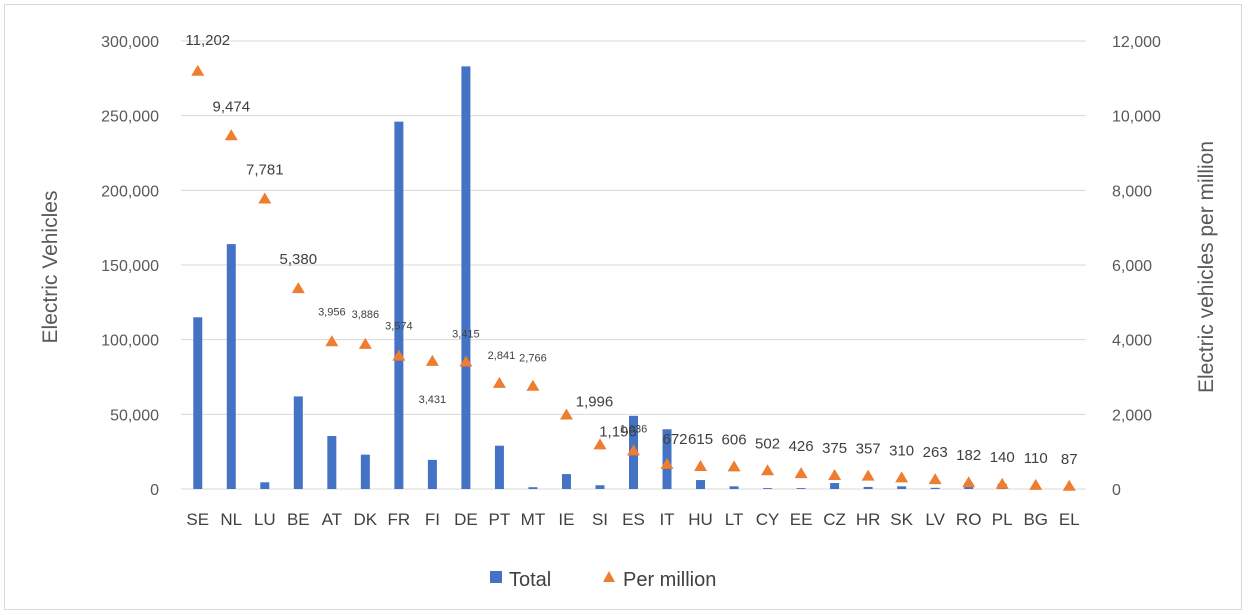 Image resolution: width=1248 pixels, height=615 pixels. I want to click on category-label: PL, so click(1002, 519).